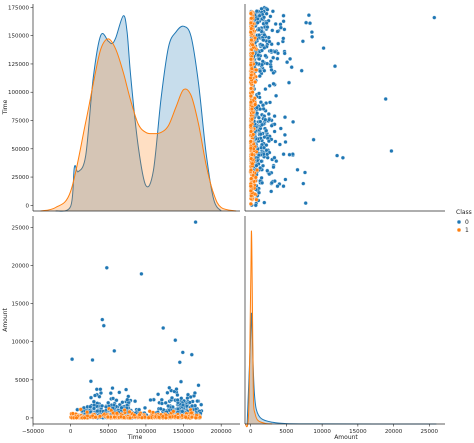 Image resolution: width=474 pixels, height=443 pixels. I want to click on legend-label-1: 1, so click(467, 230).